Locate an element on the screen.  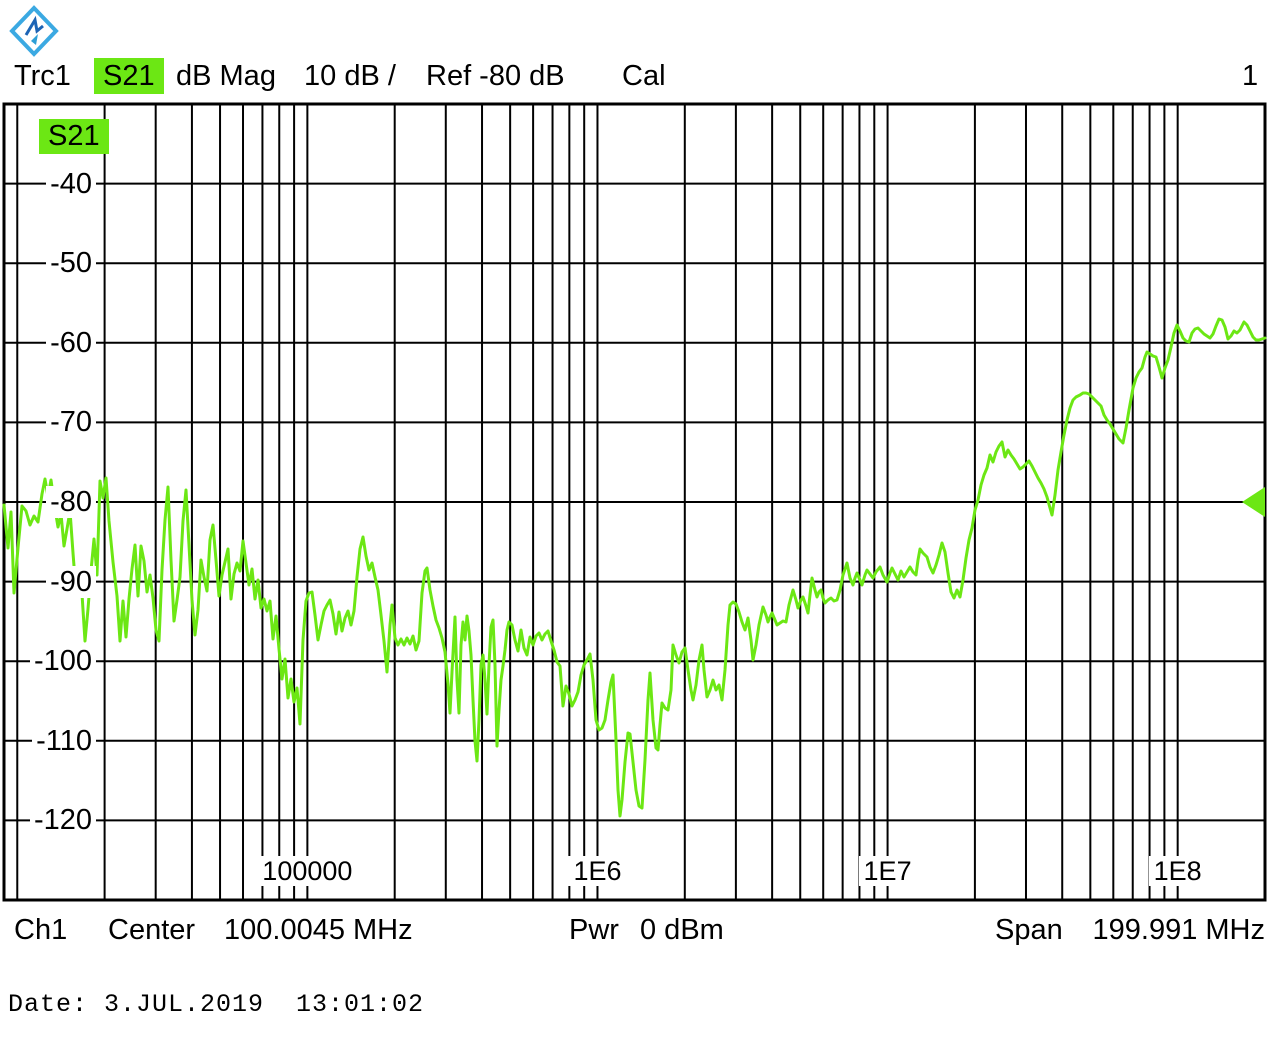
cal-status-label: Cal is located at coordinates (644, 76).